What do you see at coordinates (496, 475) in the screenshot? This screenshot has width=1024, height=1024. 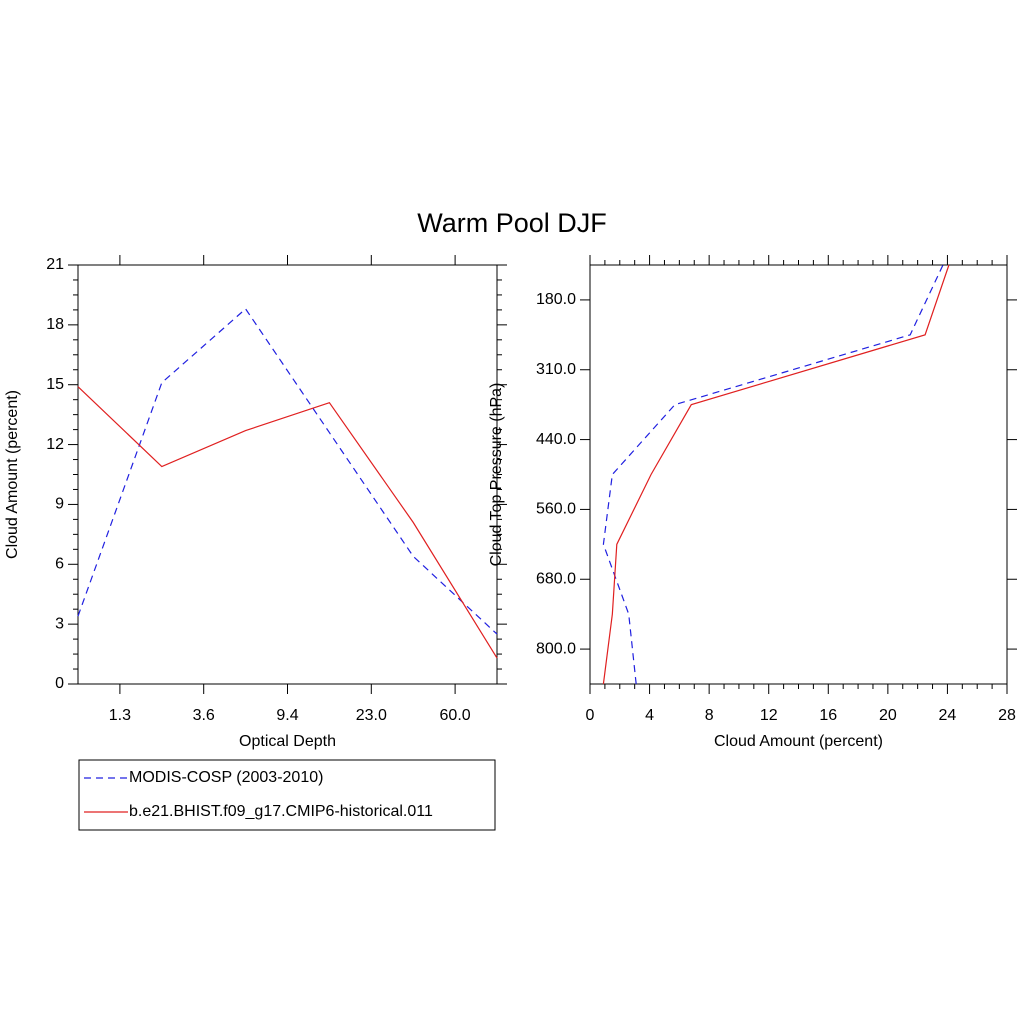 I see `y-axis-label: Cloud Top Pressure (hPa)` at bounding box center [496, 475].